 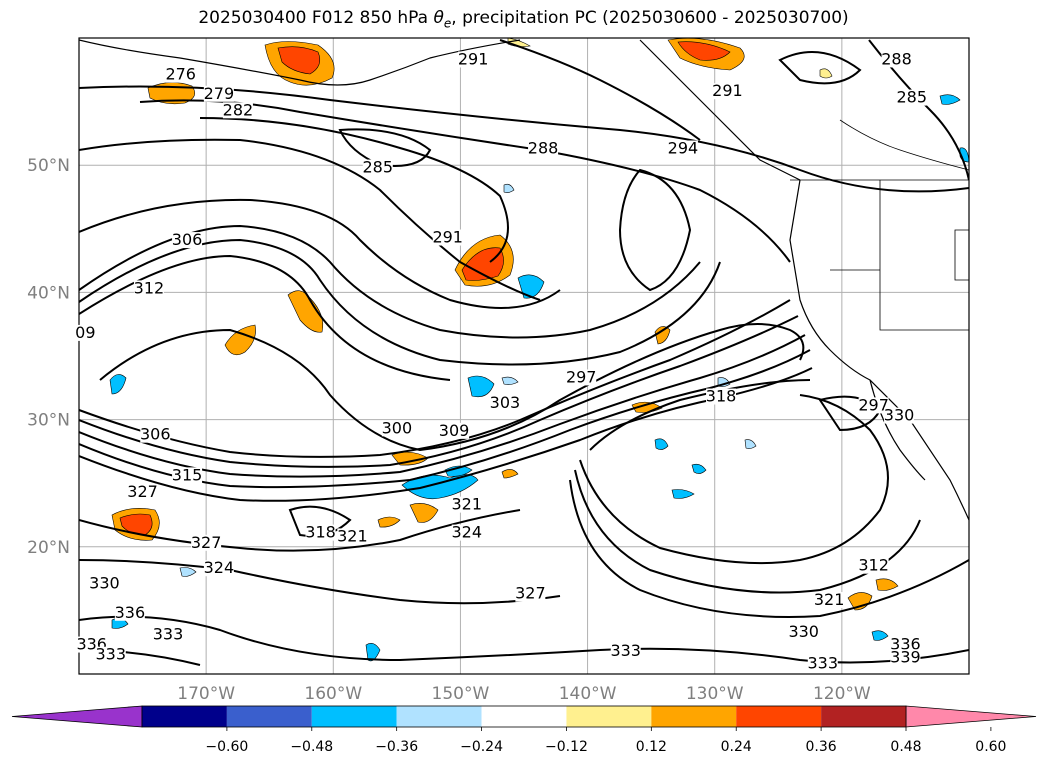 I want to click on contour-label: 321, so click(x=352, y=535).